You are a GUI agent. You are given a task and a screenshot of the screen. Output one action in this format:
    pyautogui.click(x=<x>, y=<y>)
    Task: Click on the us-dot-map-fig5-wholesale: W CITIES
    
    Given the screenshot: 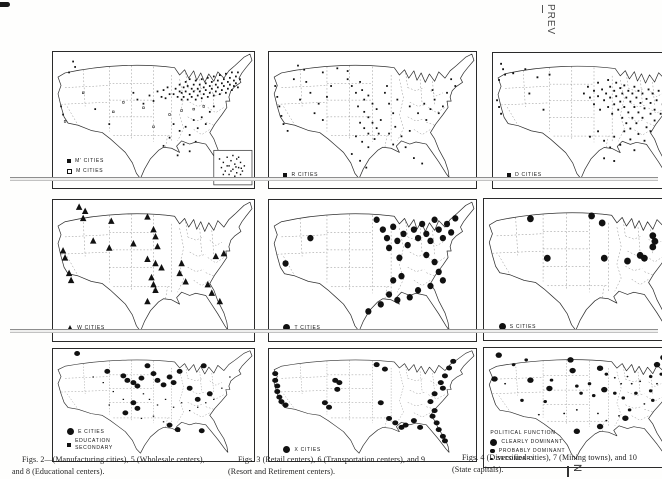 What is the action you would take?
    pyautogui.click(x=153, y=270)
    